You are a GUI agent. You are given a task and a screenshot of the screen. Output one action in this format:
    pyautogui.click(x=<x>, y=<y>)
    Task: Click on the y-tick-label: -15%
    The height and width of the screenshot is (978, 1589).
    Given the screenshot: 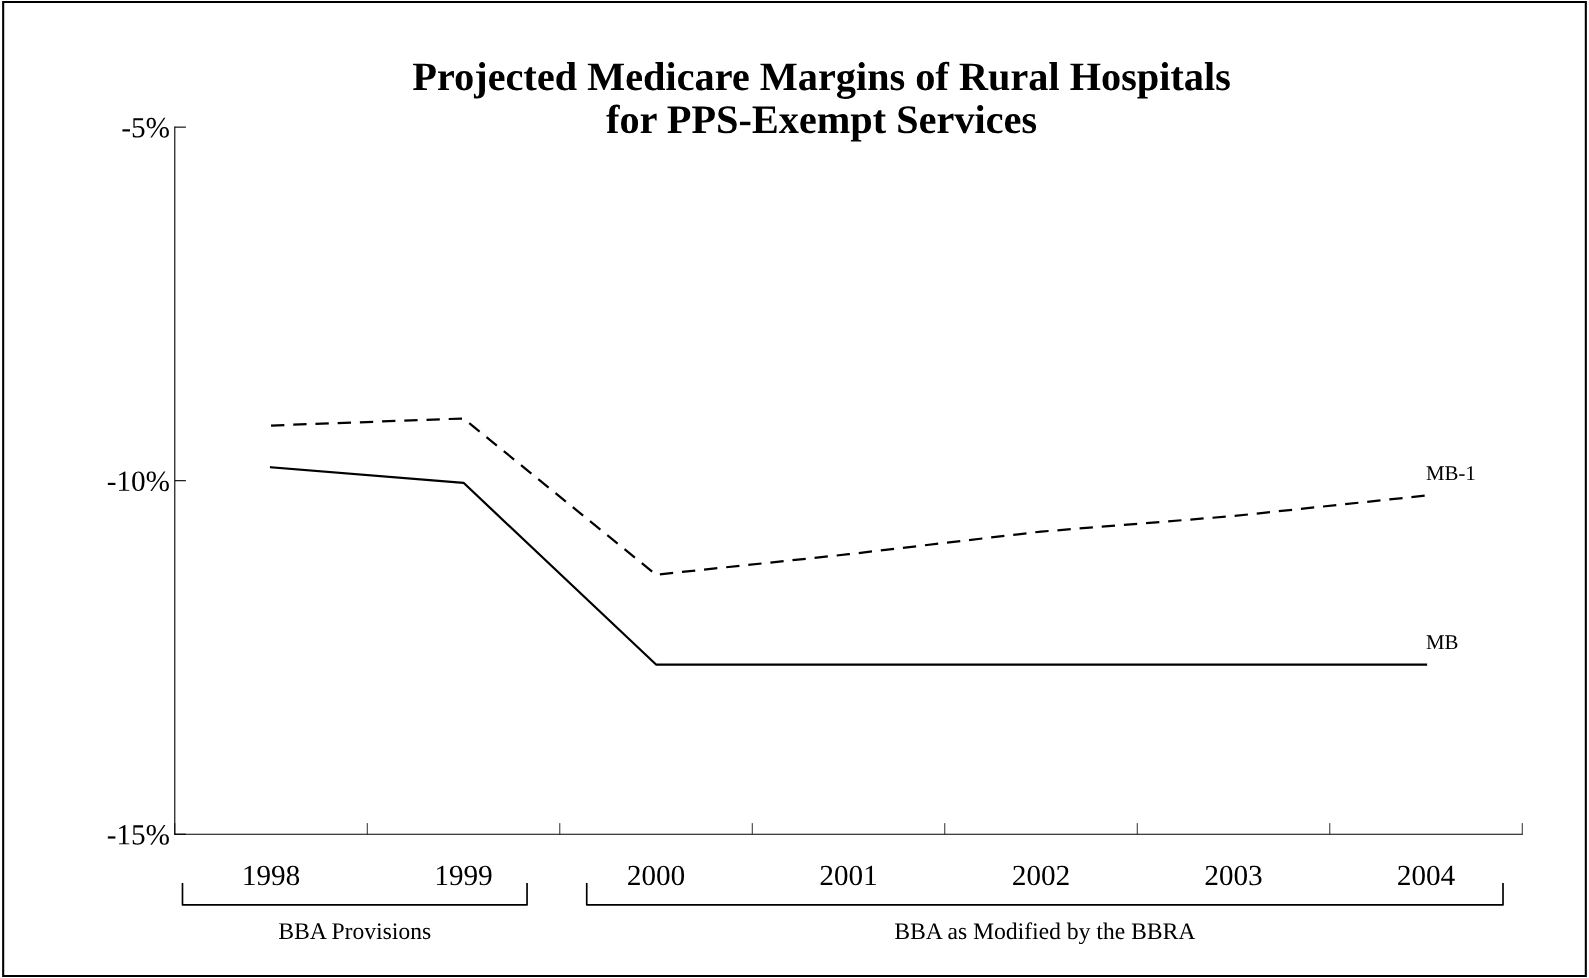 What is the action you would take?
    pyautogui.click(x=138, y=834)
    